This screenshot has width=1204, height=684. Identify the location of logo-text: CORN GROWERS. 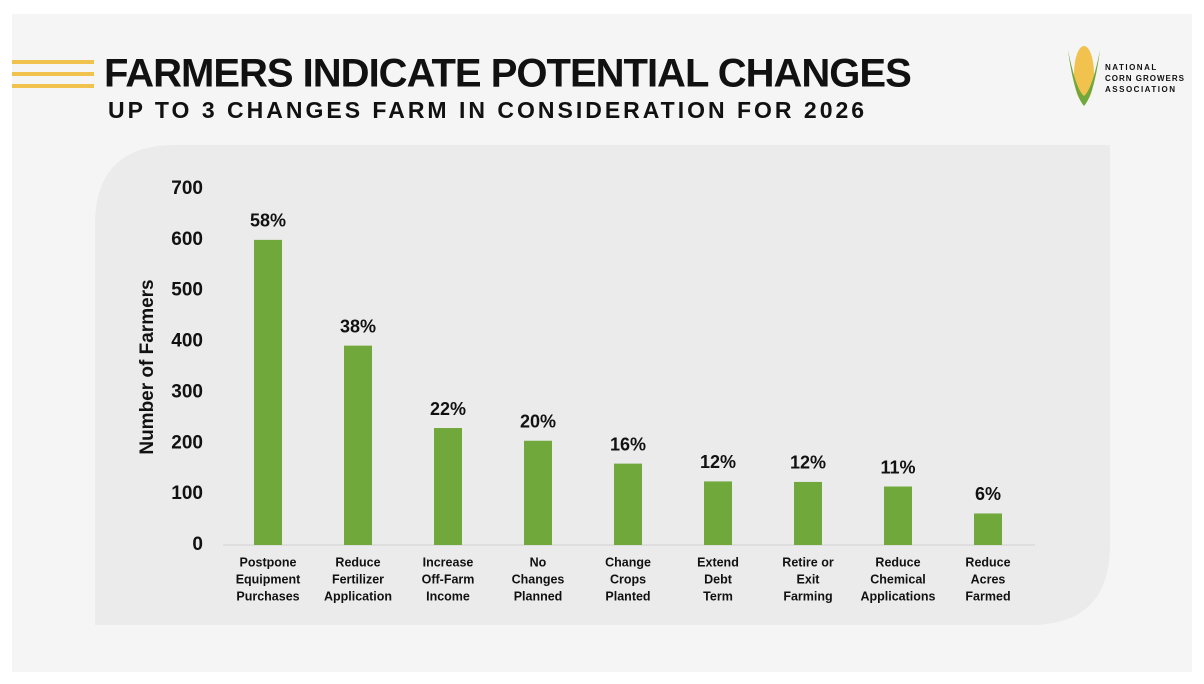
(1145, 78).